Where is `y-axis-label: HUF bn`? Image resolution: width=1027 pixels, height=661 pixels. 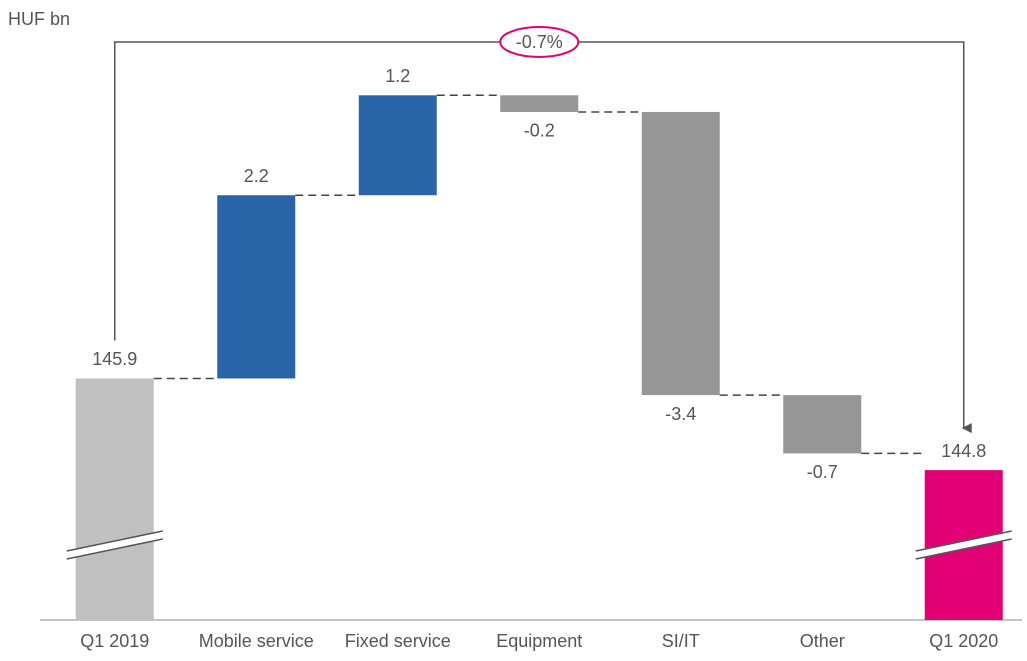
y-axis-label: HUF bn is located at coordinates (39, 19).